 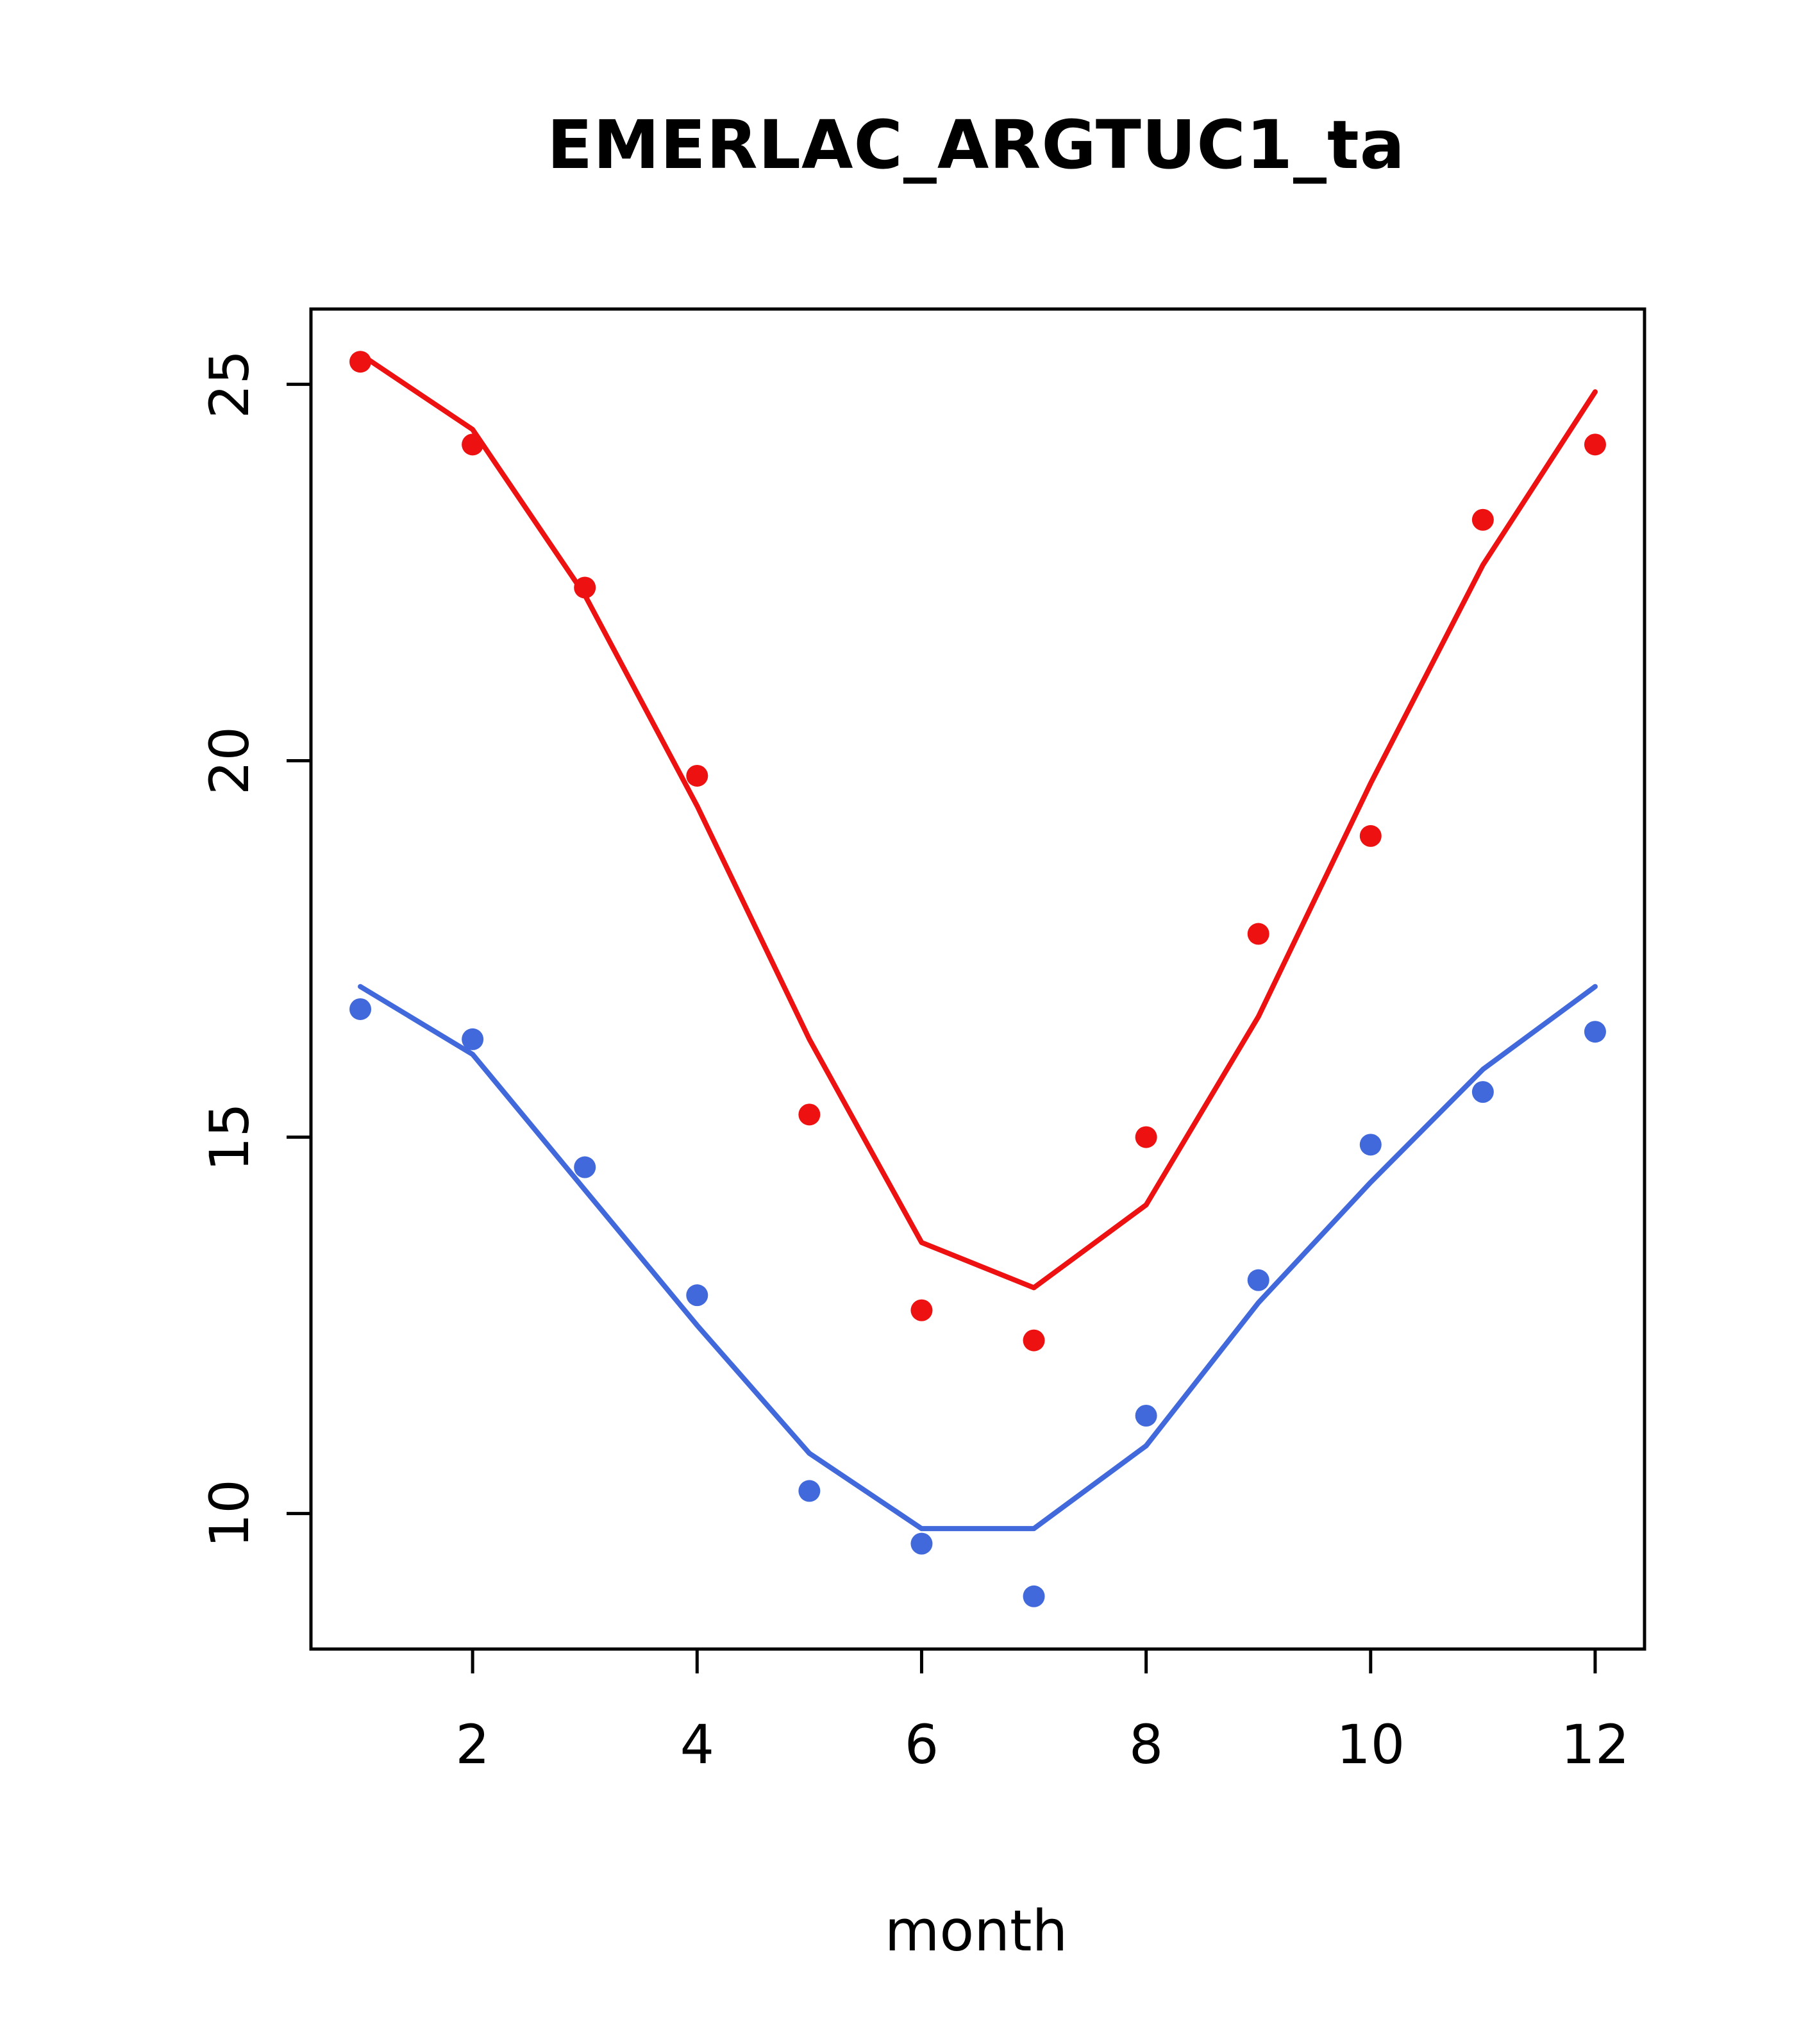 I want to click on x-tick-label: 2, so click(x=472, y=1744).